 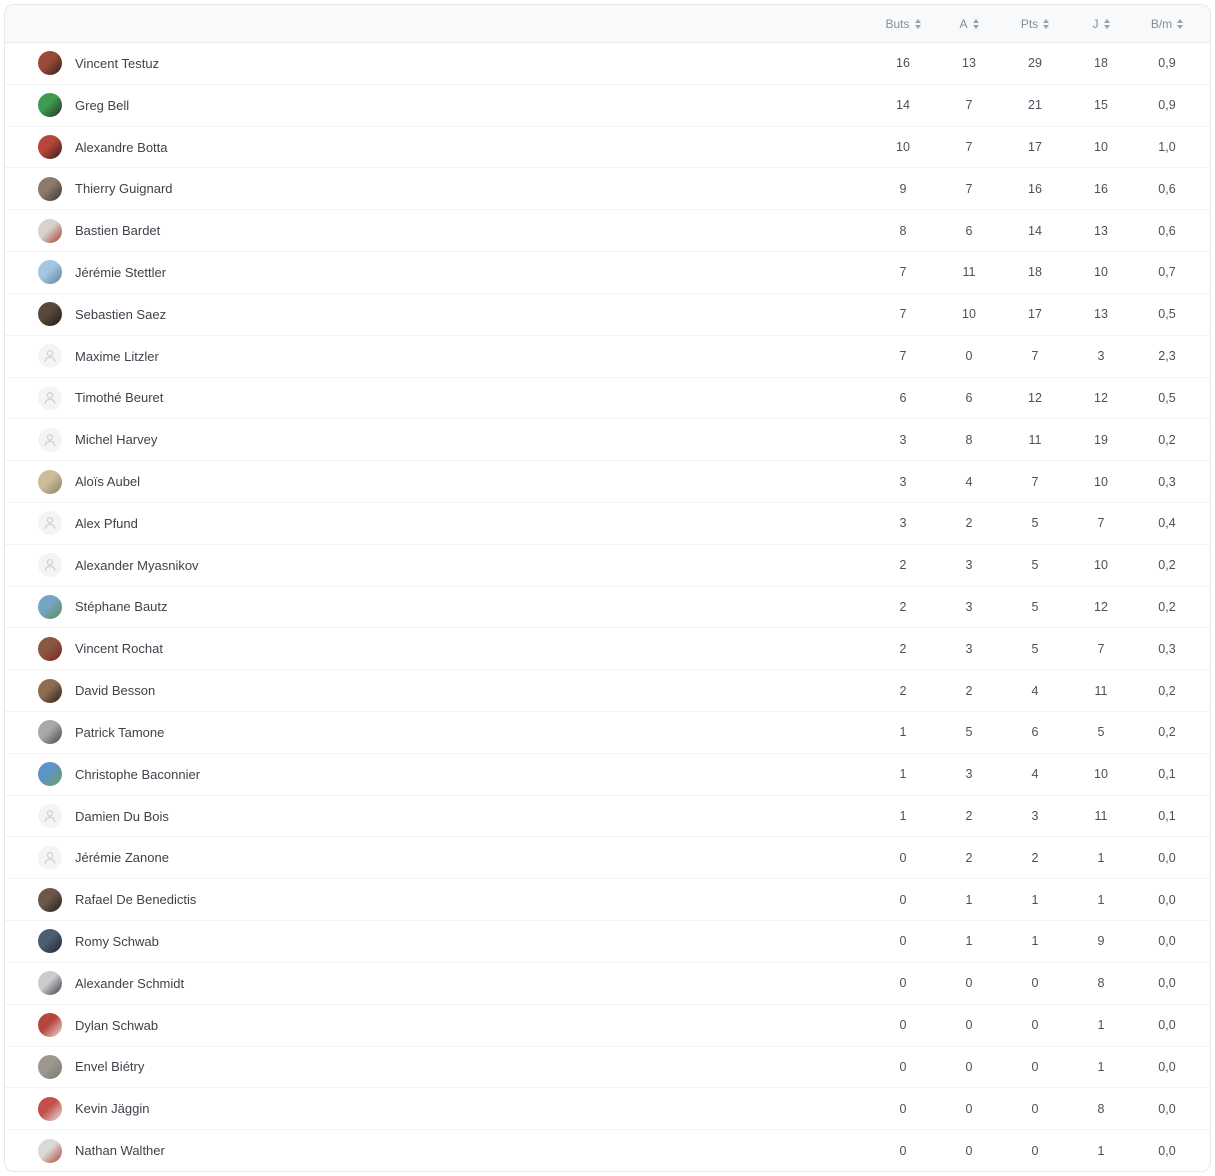 I want to click on stat-value-buts: 7, so click(x=903, y=314).